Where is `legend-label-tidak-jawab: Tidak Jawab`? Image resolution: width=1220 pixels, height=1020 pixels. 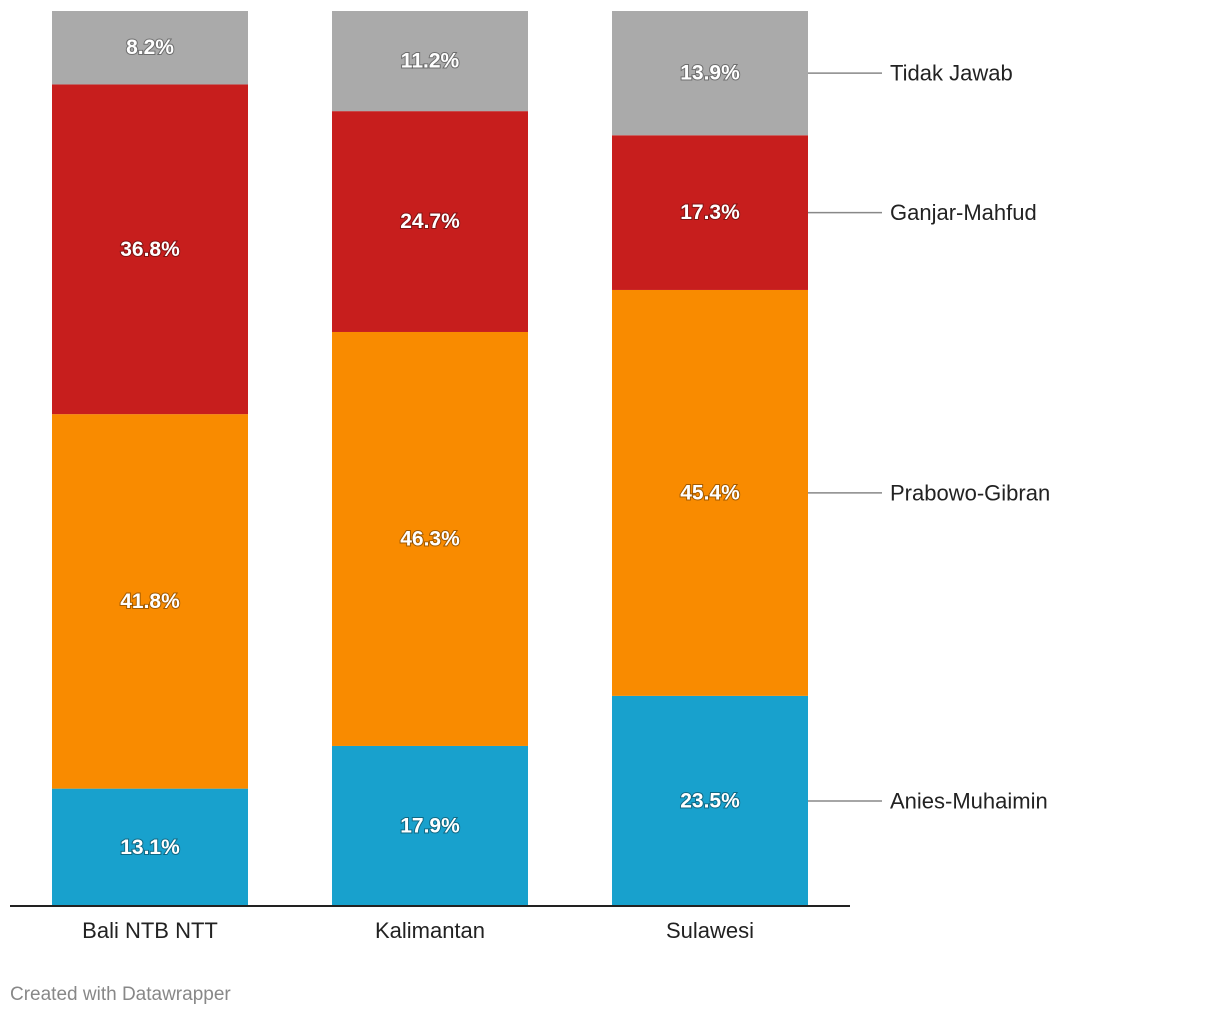 legend-label-tidak-jawab: Tidak Jawab is located at coordinates (951, 73).